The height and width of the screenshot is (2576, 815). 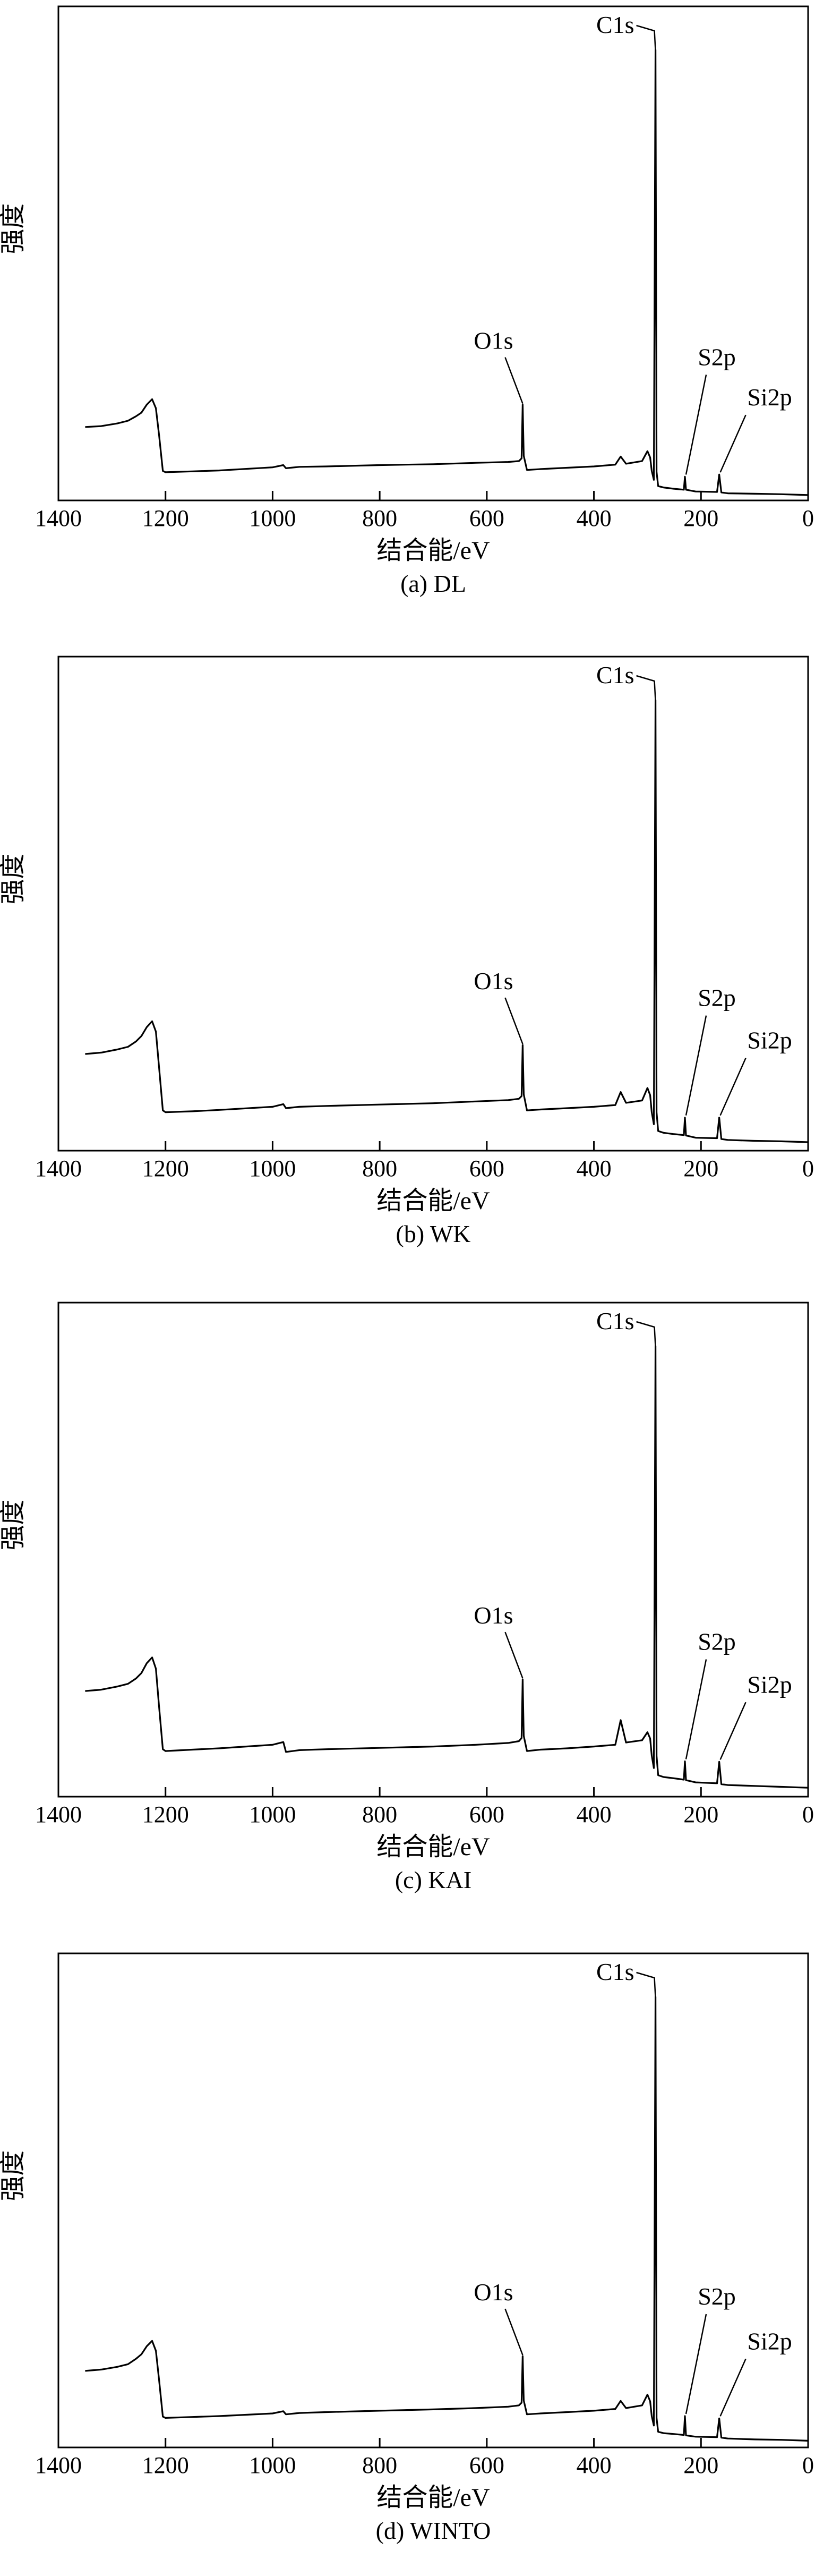 What do you see at coordinates (433, 1233) in the screenshot?
I see `panel-caption: (b) WK` at bounding box center [433, 1233].